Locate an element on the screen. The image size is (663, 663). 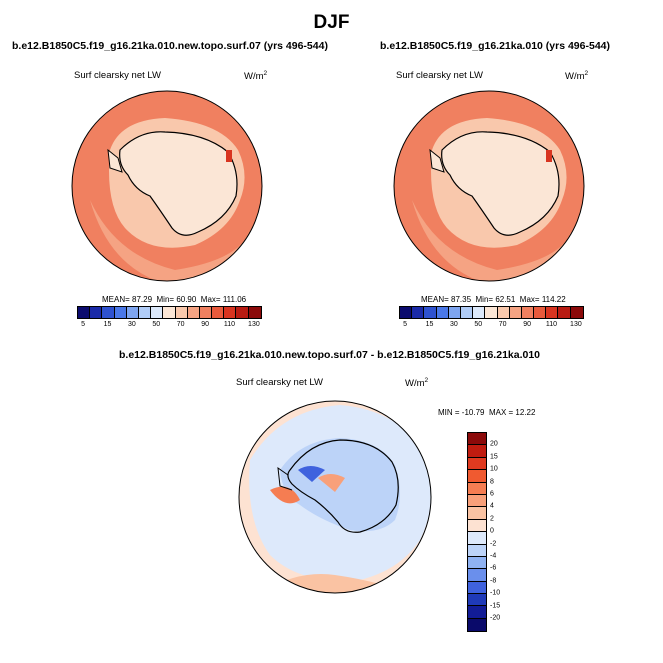
panel1-map-border is located at coordinates (167, 186).